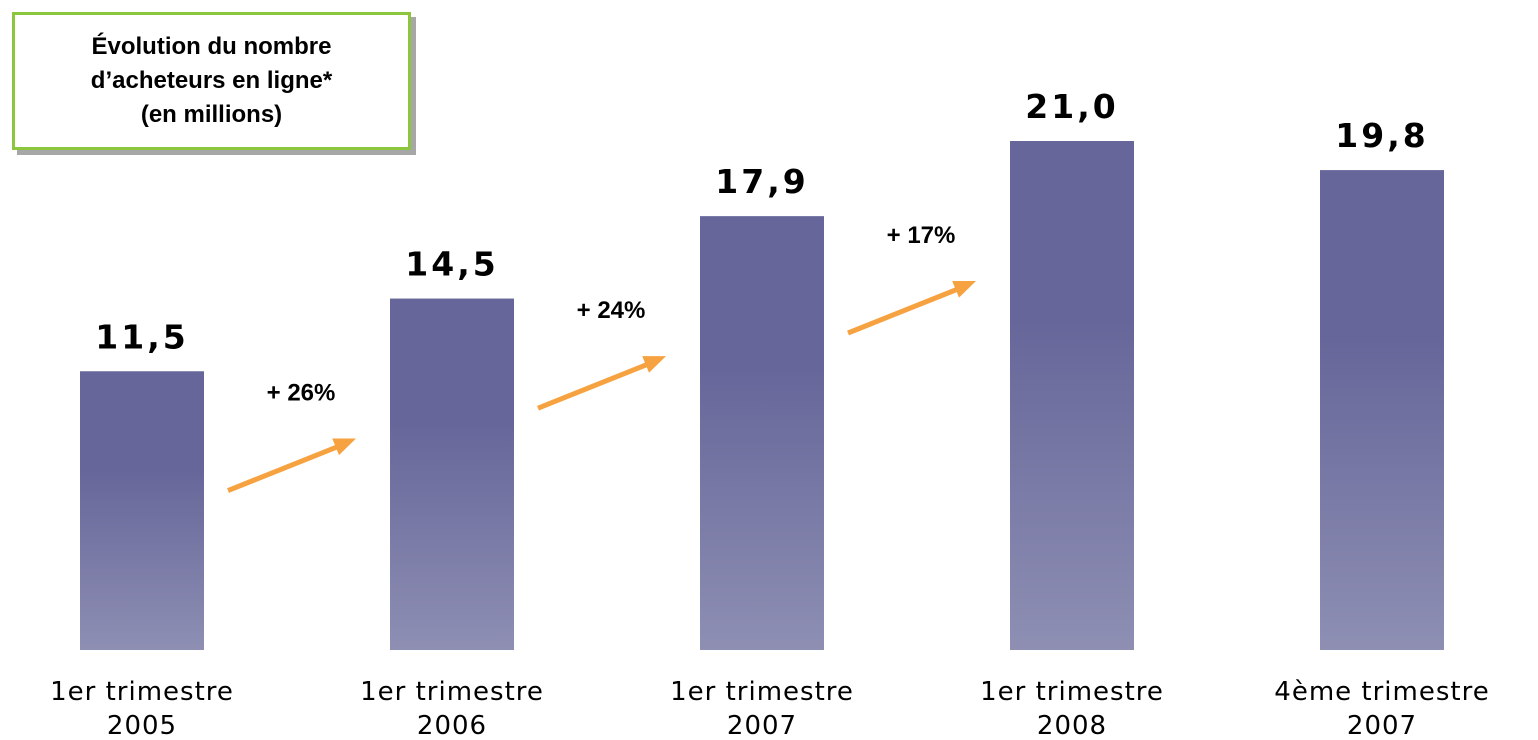  I want to click on category-label-2-line-1: 1er trimestre, so click(452, 692).